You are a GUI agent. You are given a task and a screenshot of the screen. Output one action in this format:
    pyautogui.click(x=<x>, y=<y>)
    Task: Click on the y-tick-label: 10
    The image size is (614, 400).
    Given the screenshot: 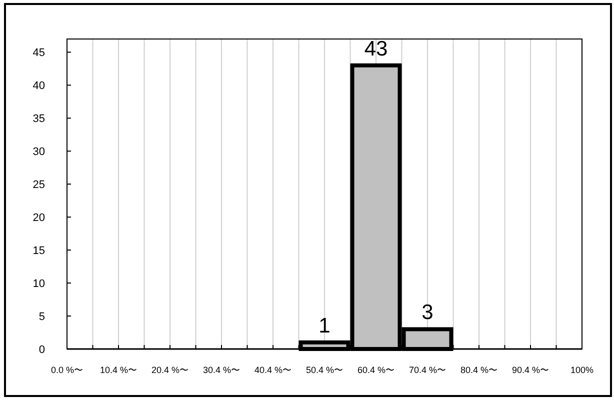 What is the action you would take?
    pyautogui.click(x=38, y=284)
    